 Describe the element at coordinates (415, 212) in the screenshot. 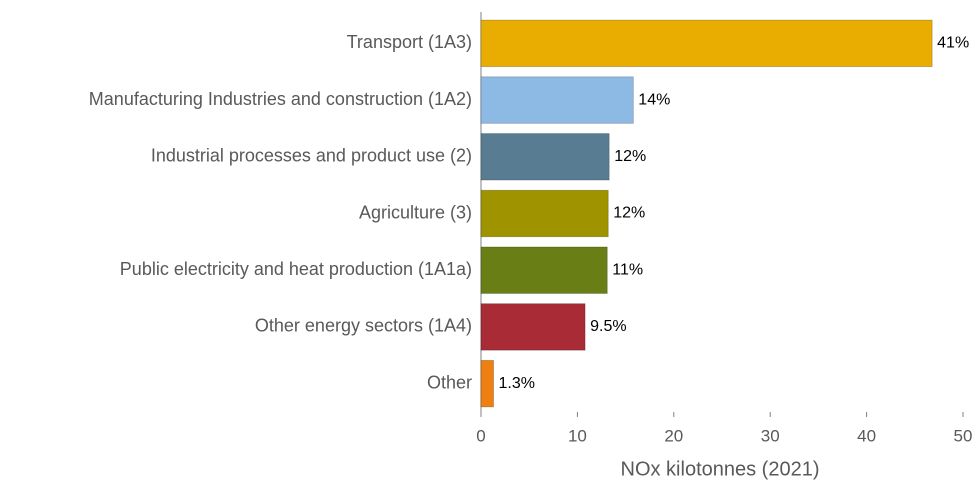

I see `y-tick-label: Agriculture (3)` at that location.